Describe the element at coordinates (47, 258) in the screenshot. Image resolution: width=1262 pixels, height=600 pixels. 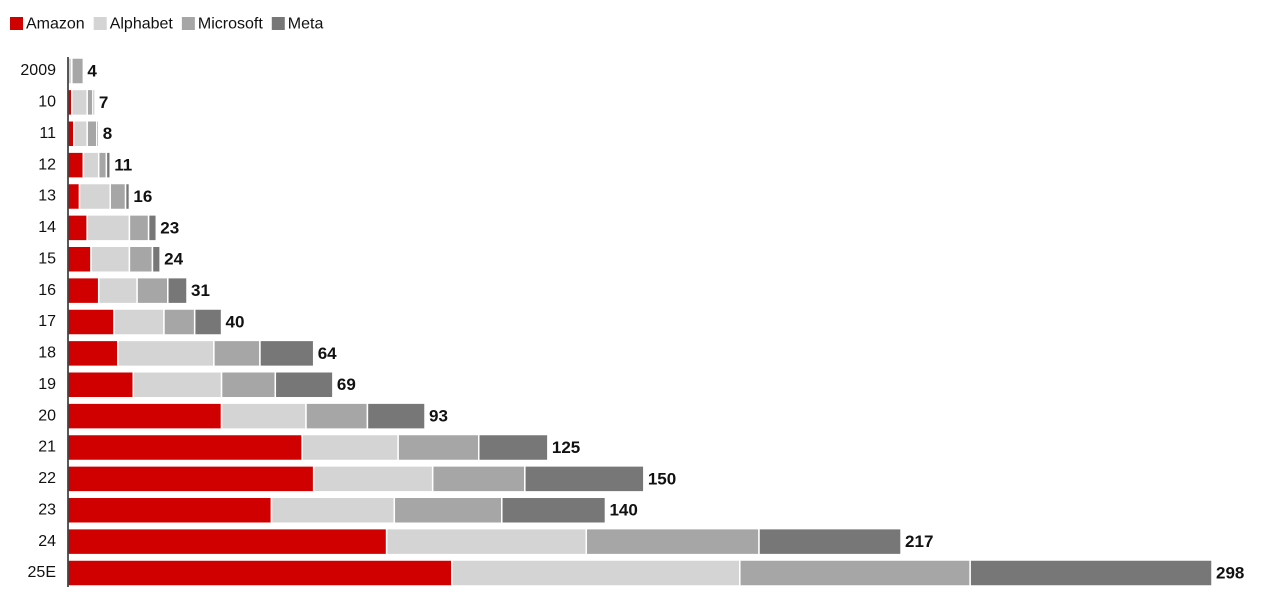
I see `y-tick-label: 15` at that location.